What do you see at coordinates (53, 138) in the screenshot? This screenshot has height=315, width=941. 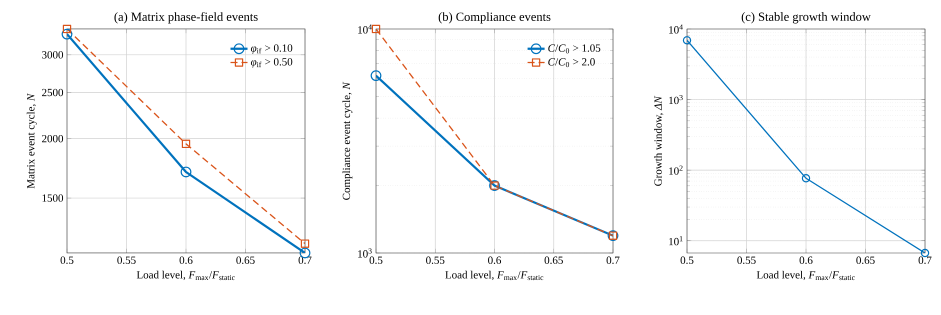 I see `y-tick-label: 2000` at bounding box center [53, 138].